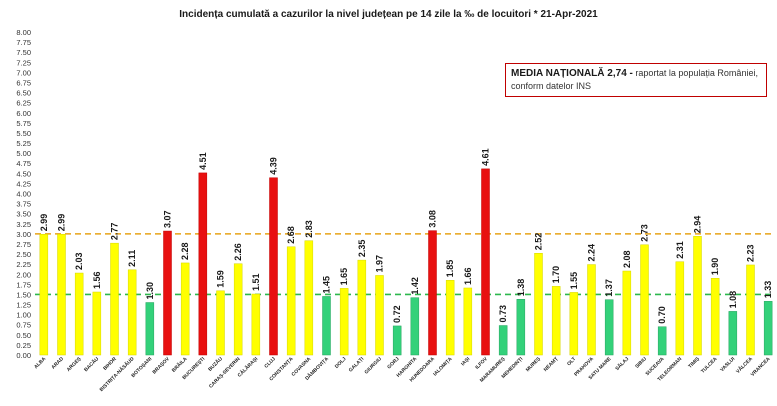 The height and width of the screenshot is (406, 777). I want to click on value-label: 2.03, so click(79, 262).